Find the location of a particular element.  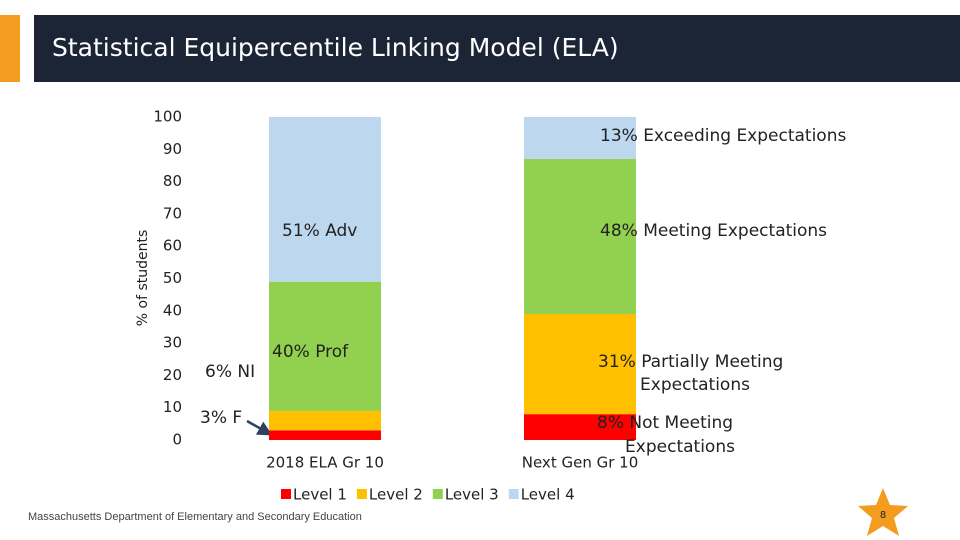

y-tick-label: 30 is located at coordinates (172, 343).